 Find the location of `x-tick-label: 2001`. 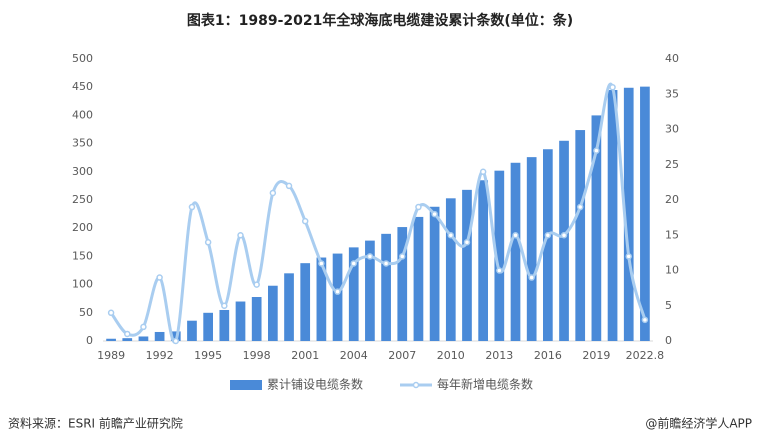

x-tick-label: 2001 is located at coordinates (305, 355).